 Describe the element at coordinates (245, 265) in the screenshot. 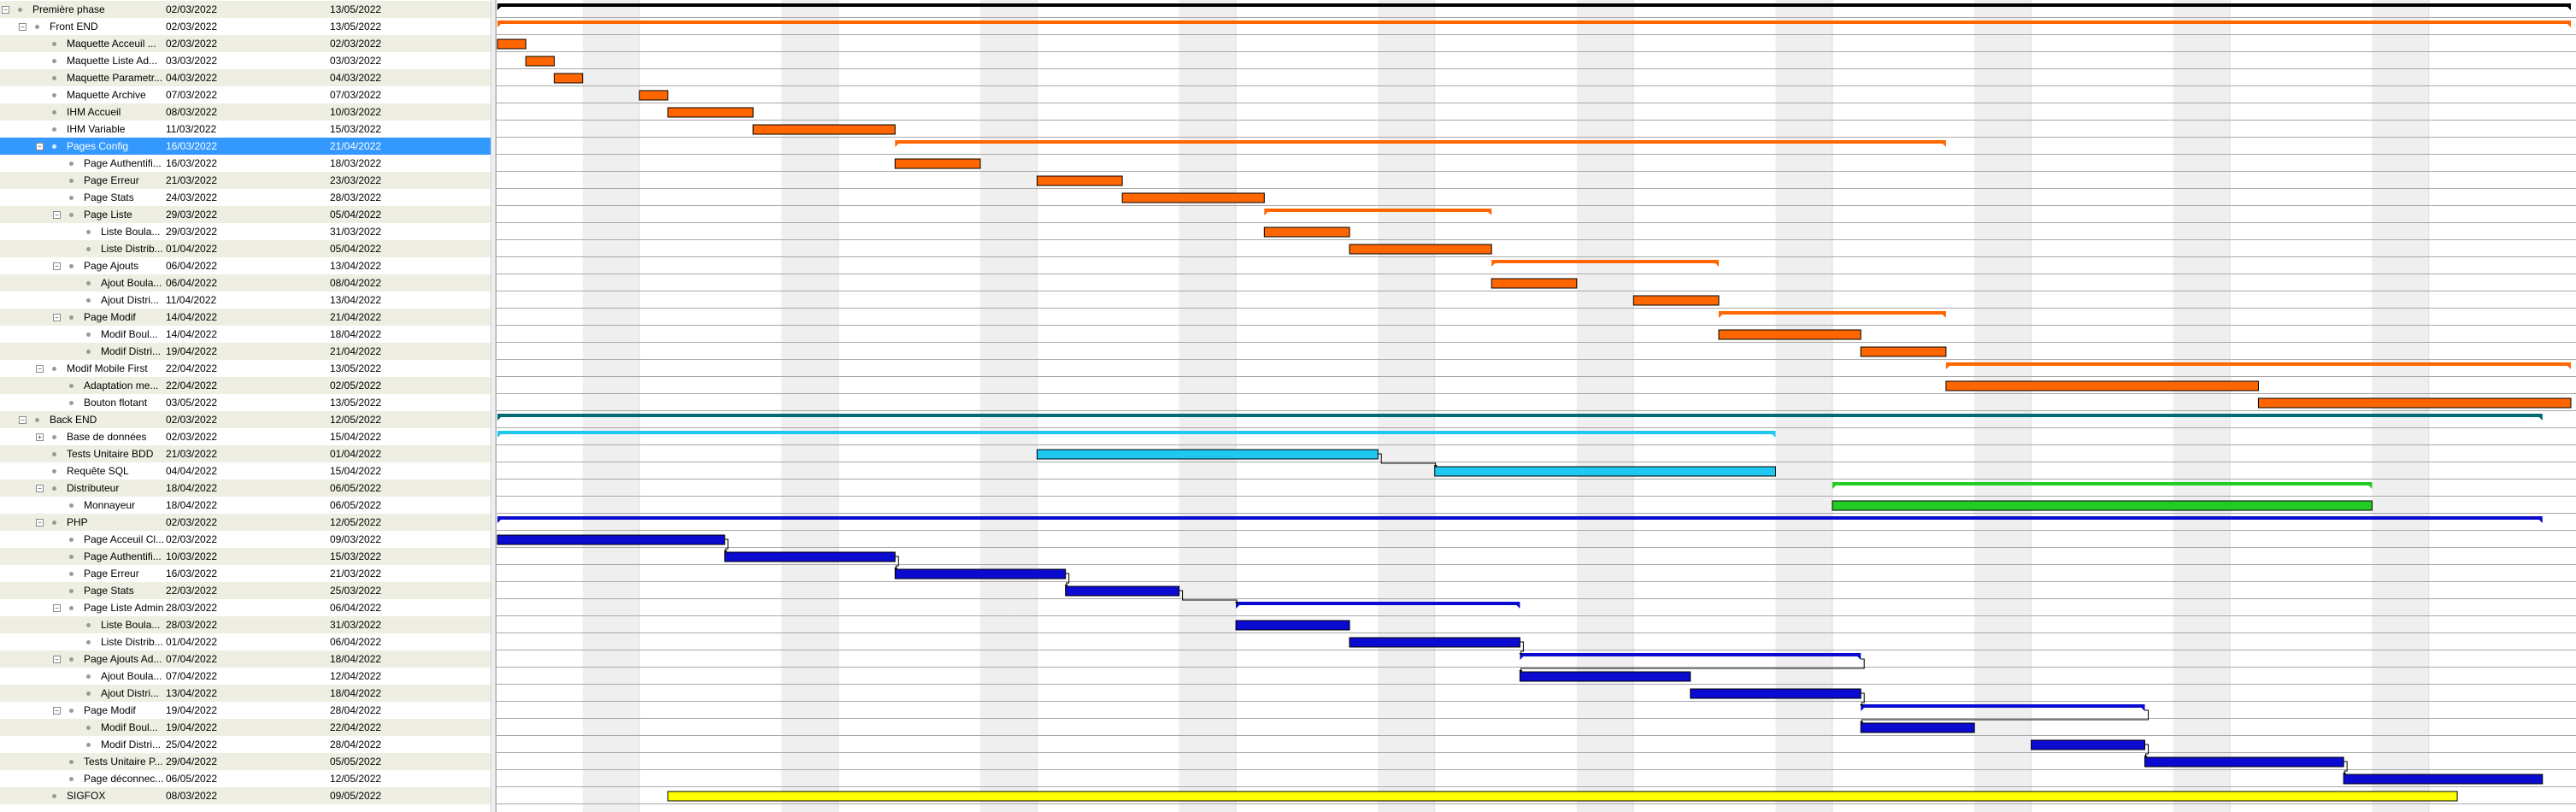

I see `task-row: − Page Ajouts 06/04/2022 13/04/2022` at that location.